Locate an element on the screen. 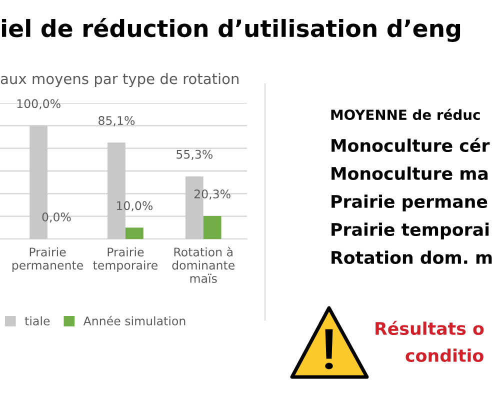  x-tick-label: Rotation à dominante maïs is located at coordinates (203, 264).